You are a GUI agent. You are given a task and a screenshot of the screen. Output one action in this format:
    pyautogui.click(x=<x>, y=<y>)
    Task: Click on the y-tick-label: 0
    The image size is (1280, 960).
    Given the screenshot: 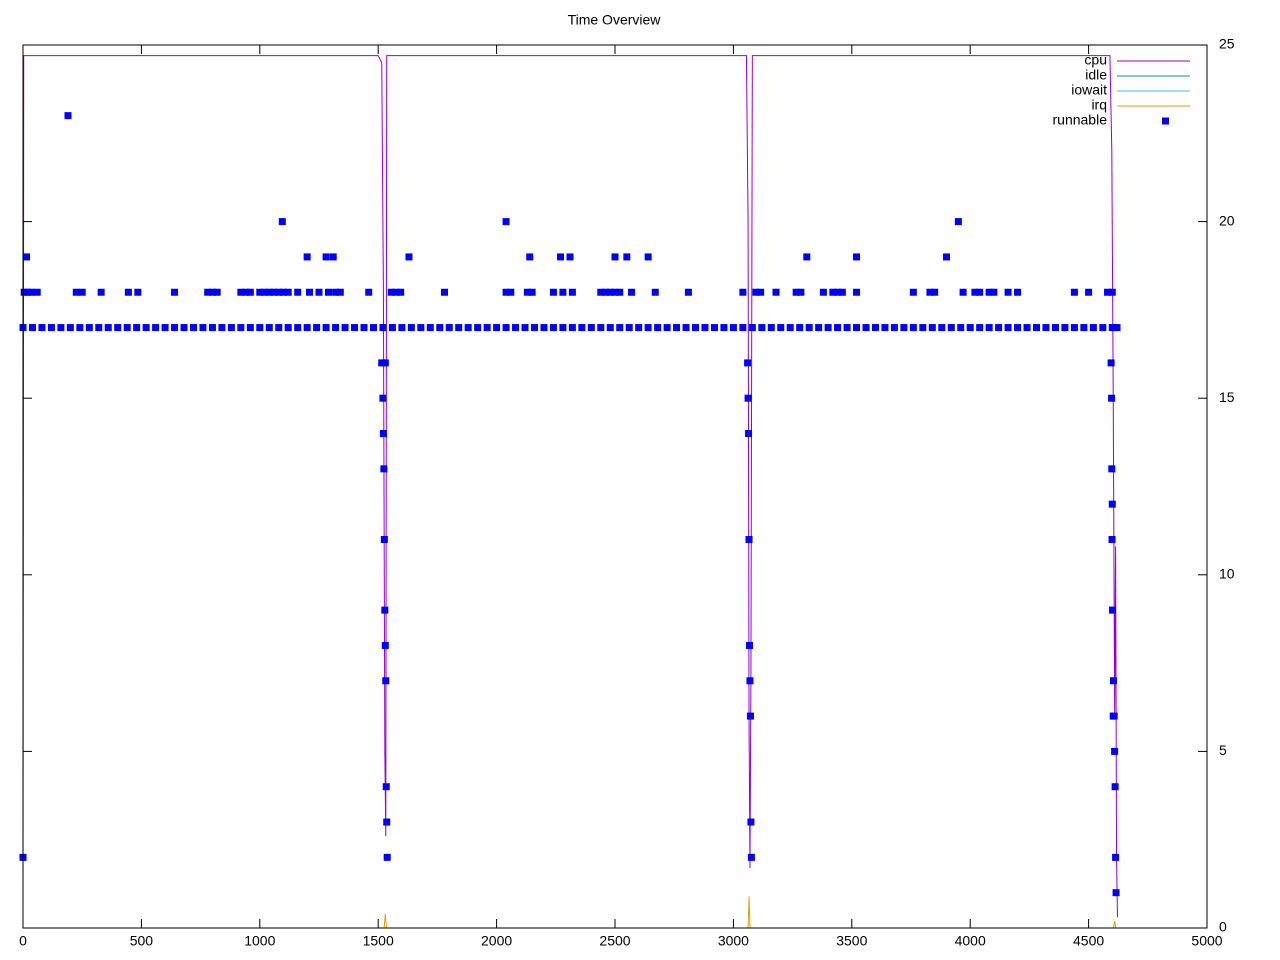 What is the action you would take?
    pyautogui.click(x=1223, y=927)
    